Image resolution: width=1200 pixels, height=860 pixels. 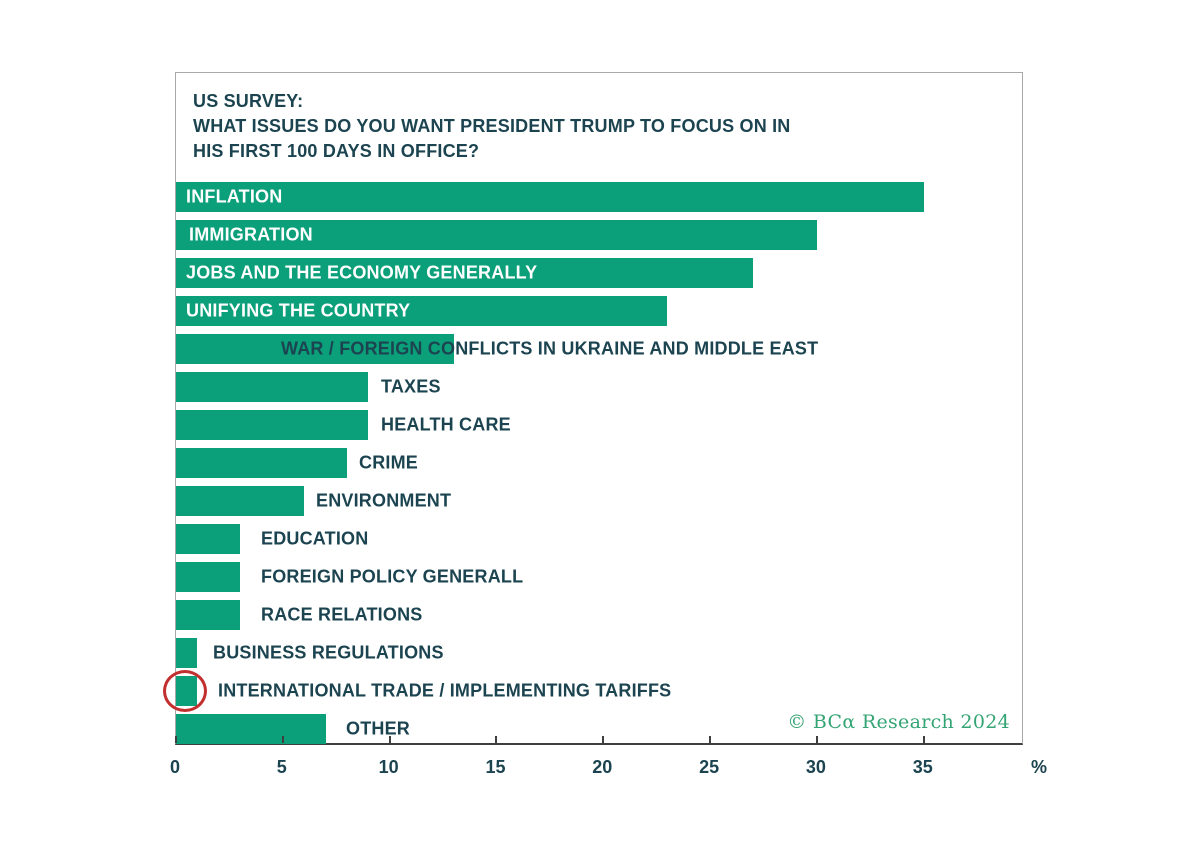 I want to click on bar-label: EDUCATION, so click(x=315, y=538).